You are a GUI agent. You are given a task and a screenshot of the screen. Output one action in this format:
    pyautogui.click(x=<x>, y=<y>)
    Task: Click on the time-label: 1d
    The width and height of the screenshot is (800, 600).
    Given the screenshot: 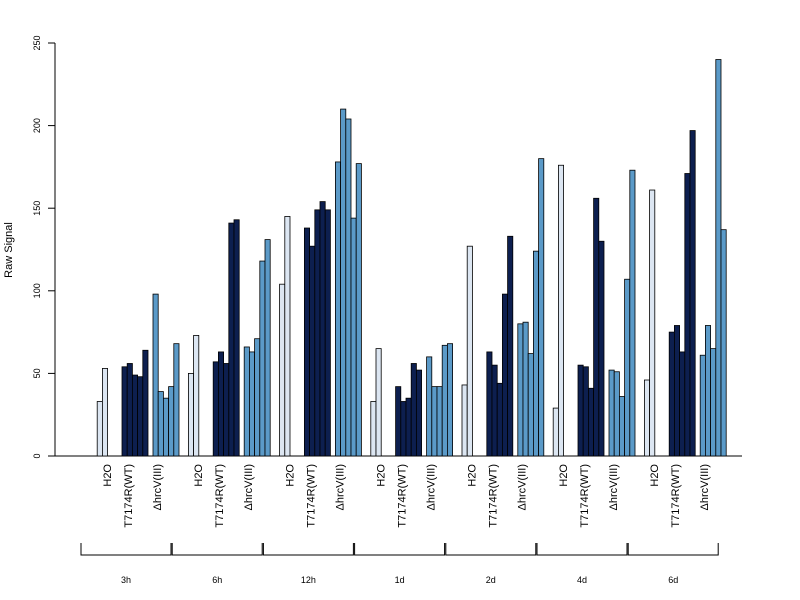 What is the action you would take?
    pyautogui.click(x=400, y=580)
    